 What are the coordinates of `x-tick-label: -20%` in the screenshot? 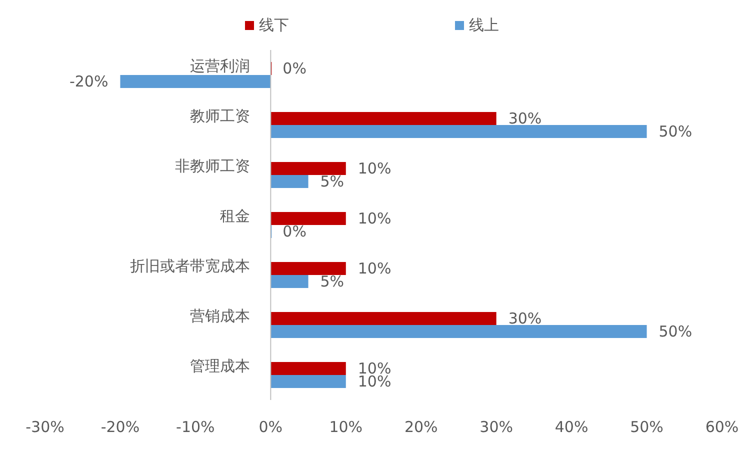 It's located at (120, 427).